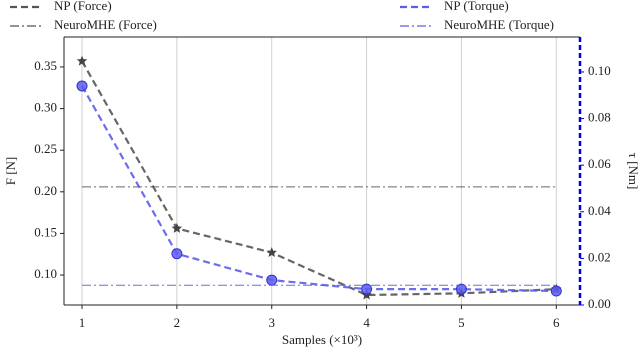 The width and height of the screenshot is (640, 352). I want to click on y2-tick-label: 0.00, so click(599, 303).